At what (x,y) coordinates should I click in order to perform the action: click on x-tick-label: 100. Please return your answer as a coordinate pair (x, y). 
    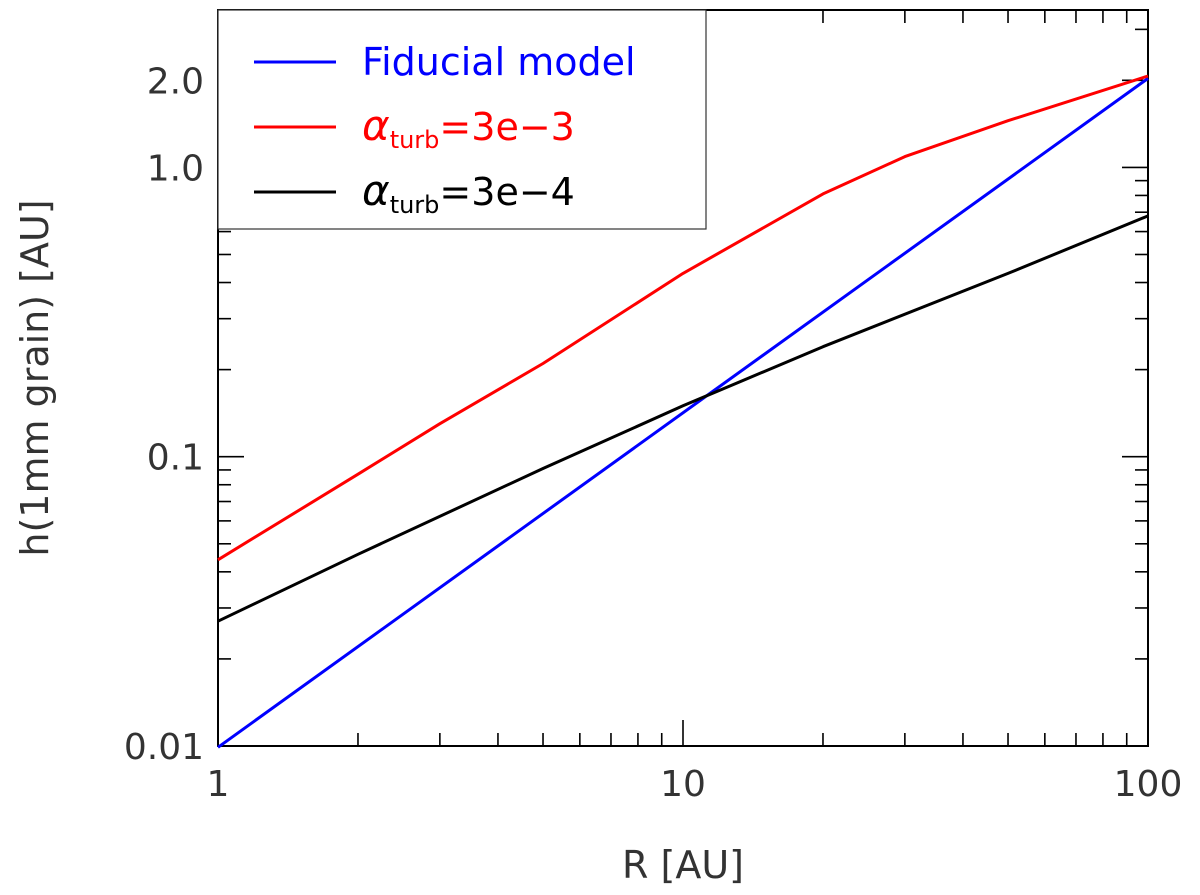
    Looking at the image, I should click on (1148, 784).